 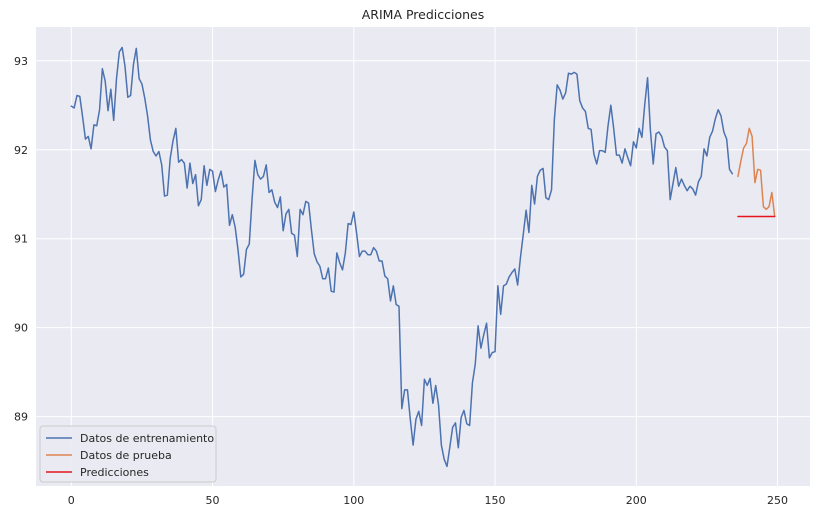 I want to click on y-axis-ticks: 89 90 91 92 93, so click(x=21, y=239).